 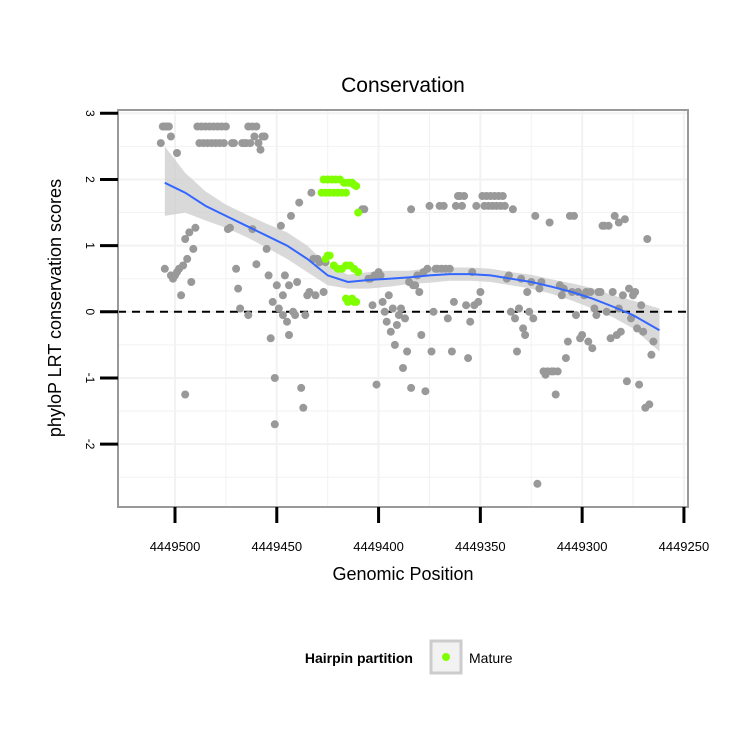 I want to click on y-tick-label: 2, so click(x=90, y=179).